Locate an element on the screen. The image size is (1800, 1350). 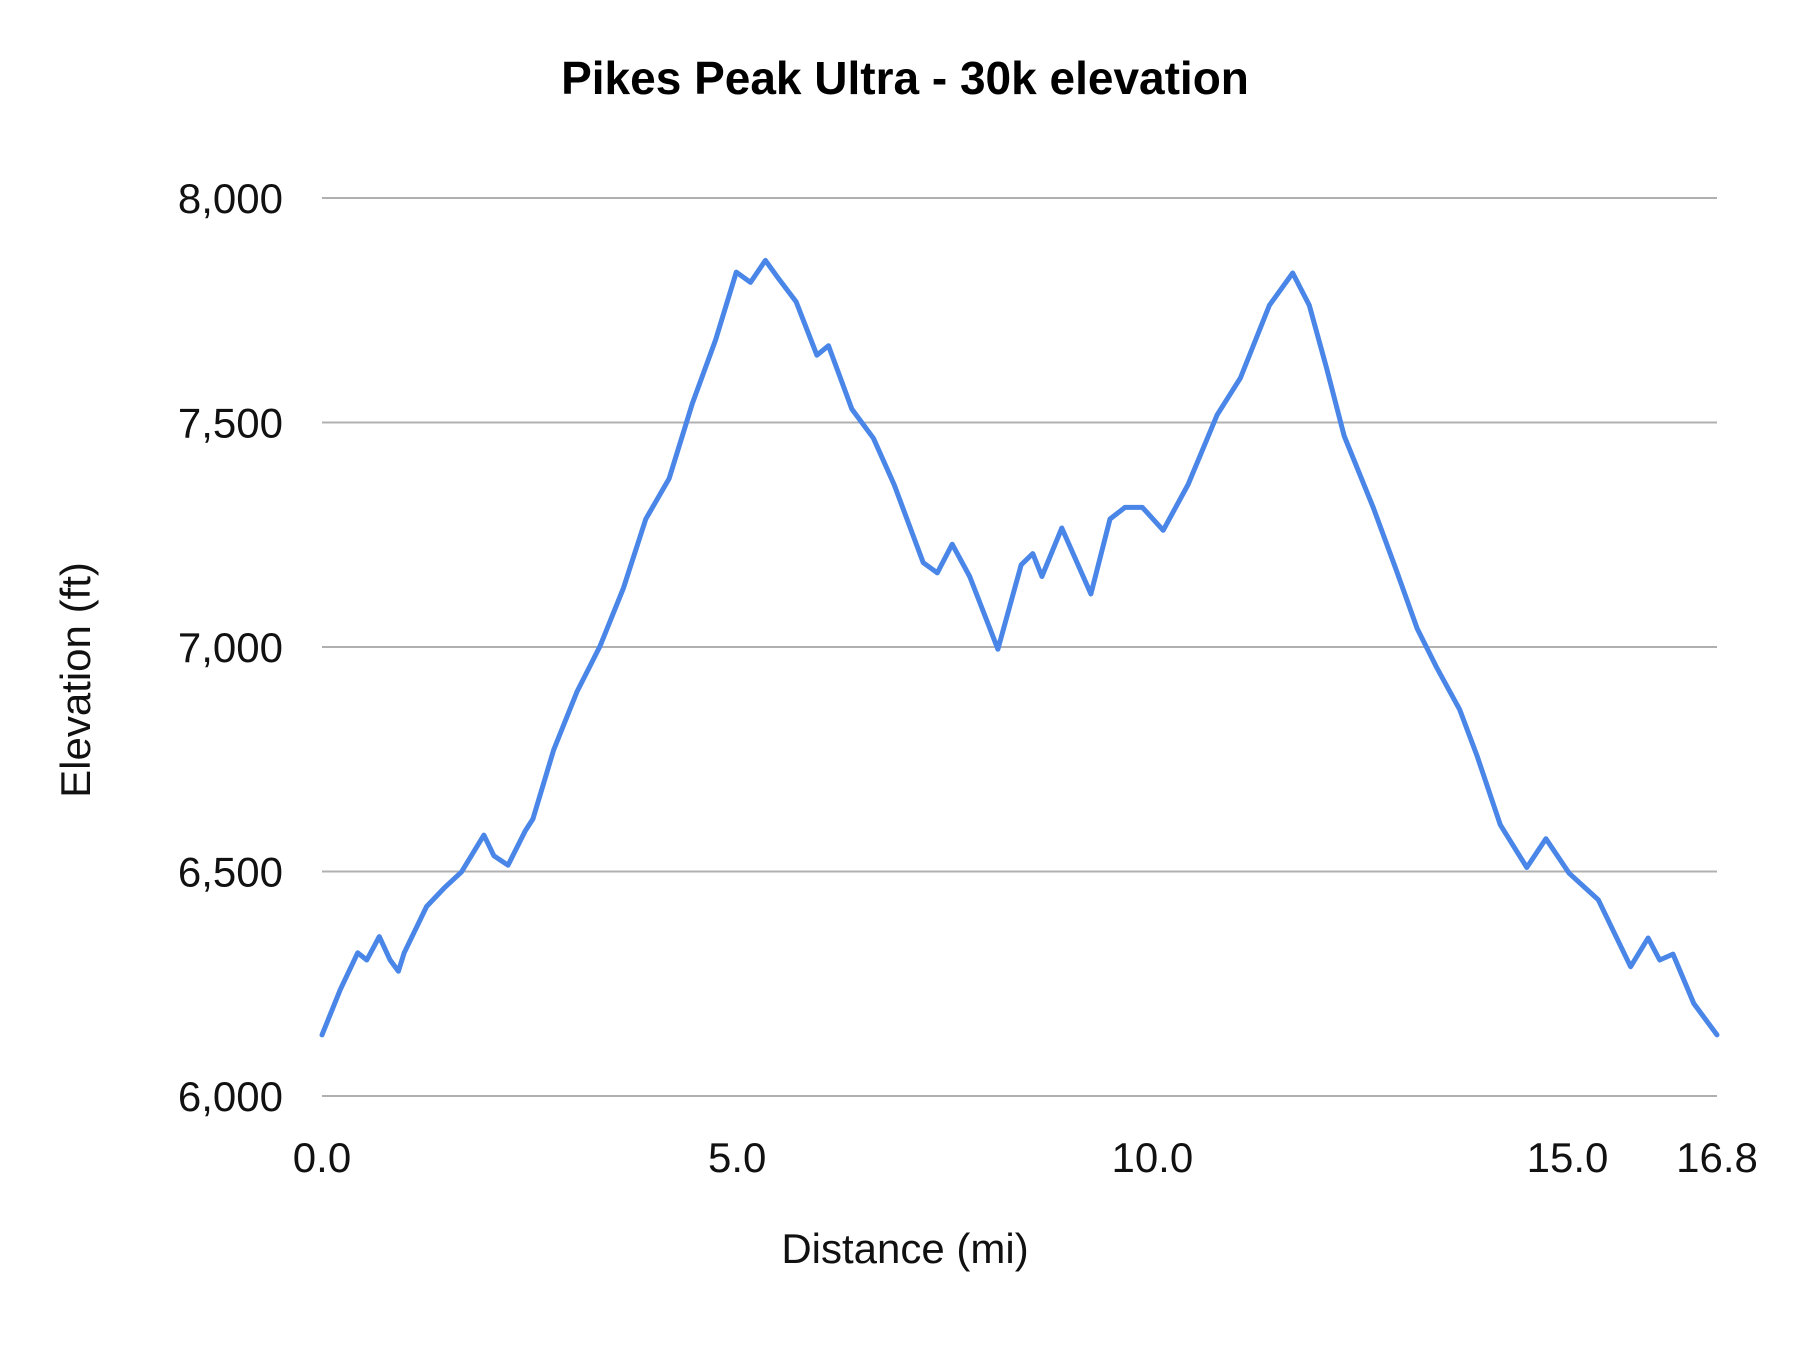
x-tick-label: 0.0 is located at coordinates (322, 1157).